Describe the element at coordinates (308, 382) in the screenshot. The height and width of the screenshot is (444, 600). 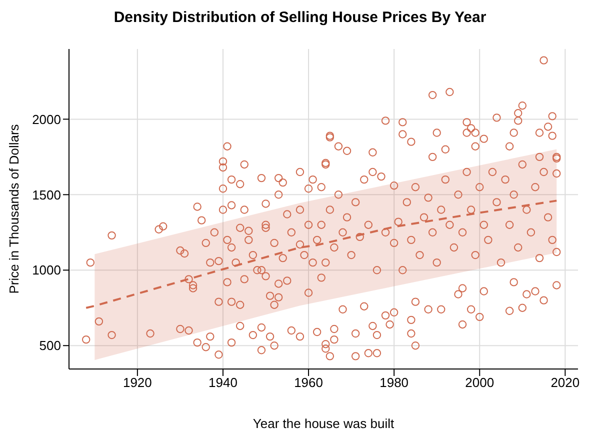
I see `x-tick-label: 1960` at that location.